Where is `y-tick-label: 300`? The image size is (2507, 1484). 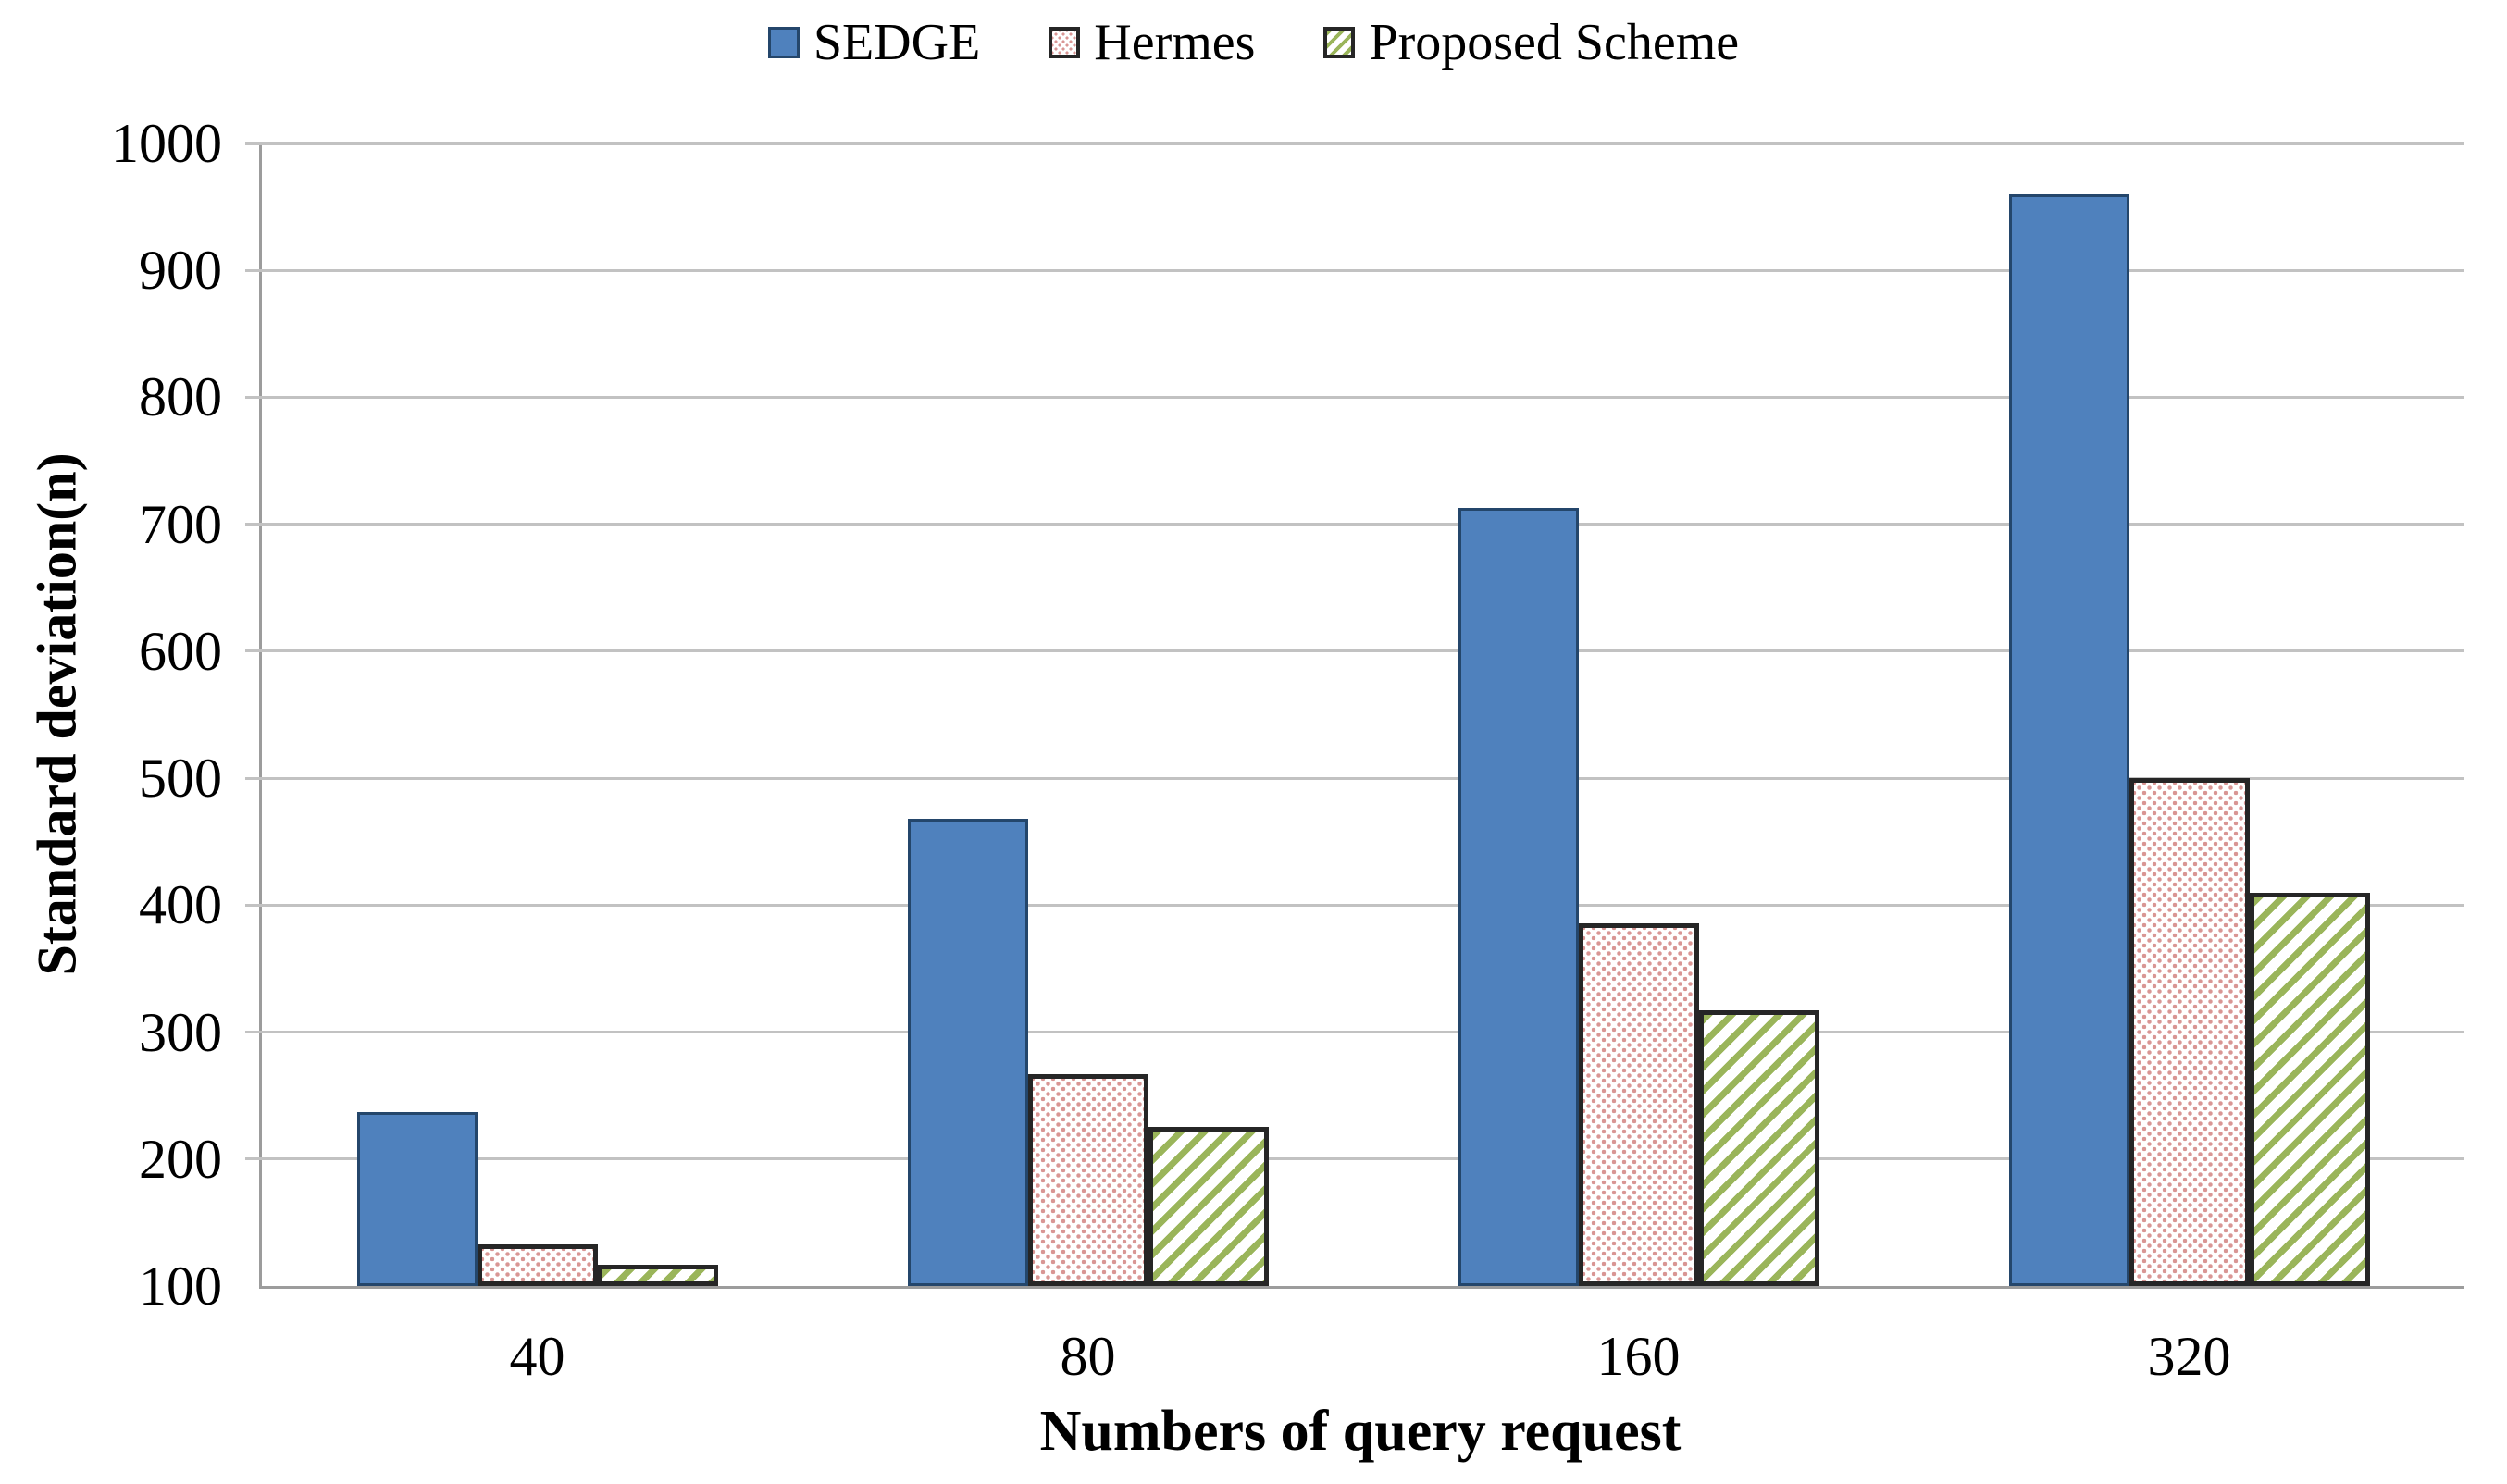
y-tick-label: 300 is located at coordinates (180, 1032).